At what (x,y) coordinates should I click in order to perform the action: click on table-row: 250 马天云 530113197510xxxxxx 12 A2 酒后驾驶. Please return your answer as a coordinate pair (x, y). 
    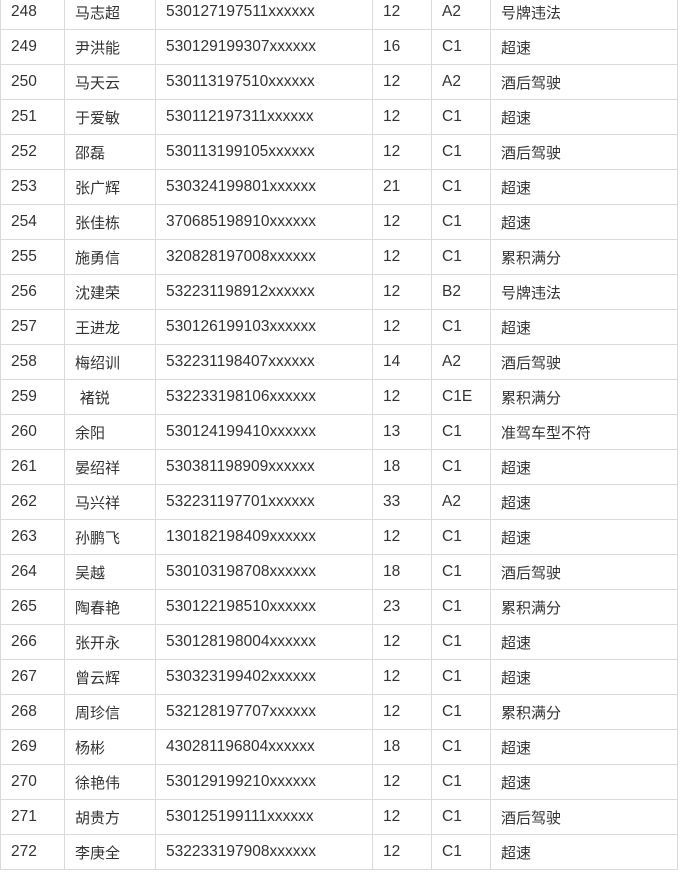
    Looking at the image, I should click on (339, 82).